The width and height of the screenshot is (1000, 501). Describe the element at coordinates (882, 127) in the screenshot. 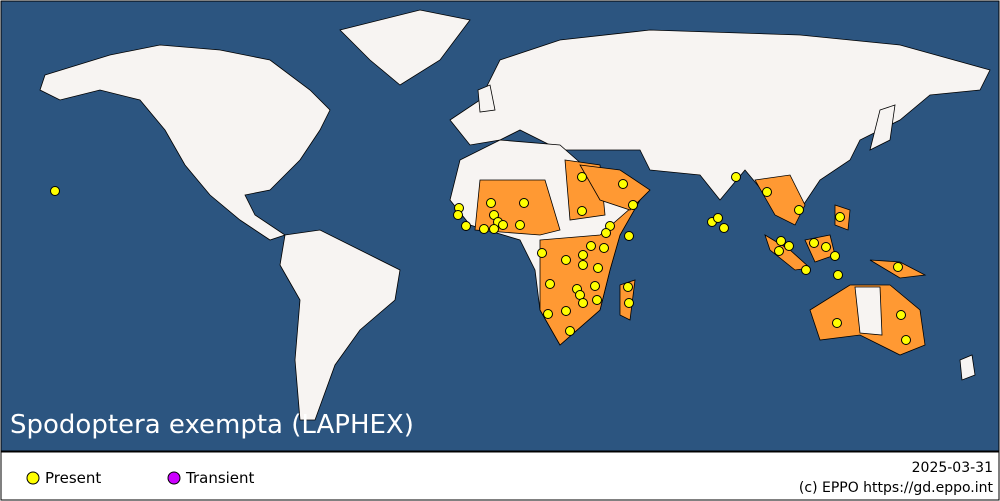

I see `japan` at that location.